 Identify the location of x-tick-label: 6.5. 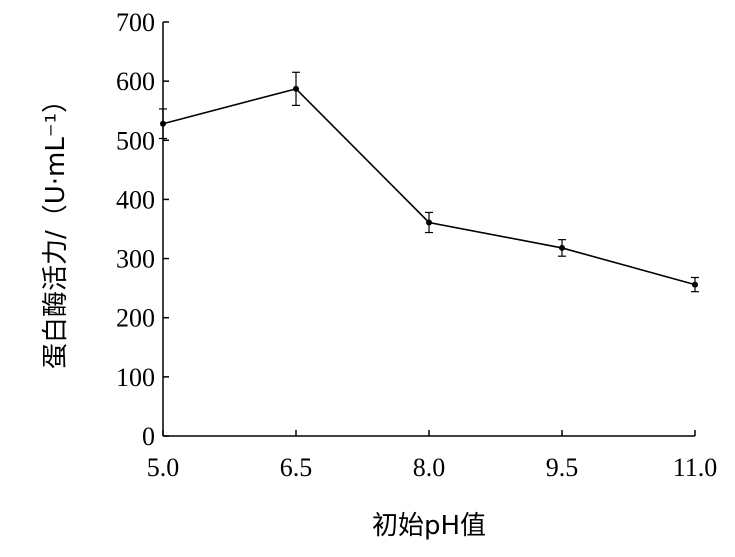
(296, 467).